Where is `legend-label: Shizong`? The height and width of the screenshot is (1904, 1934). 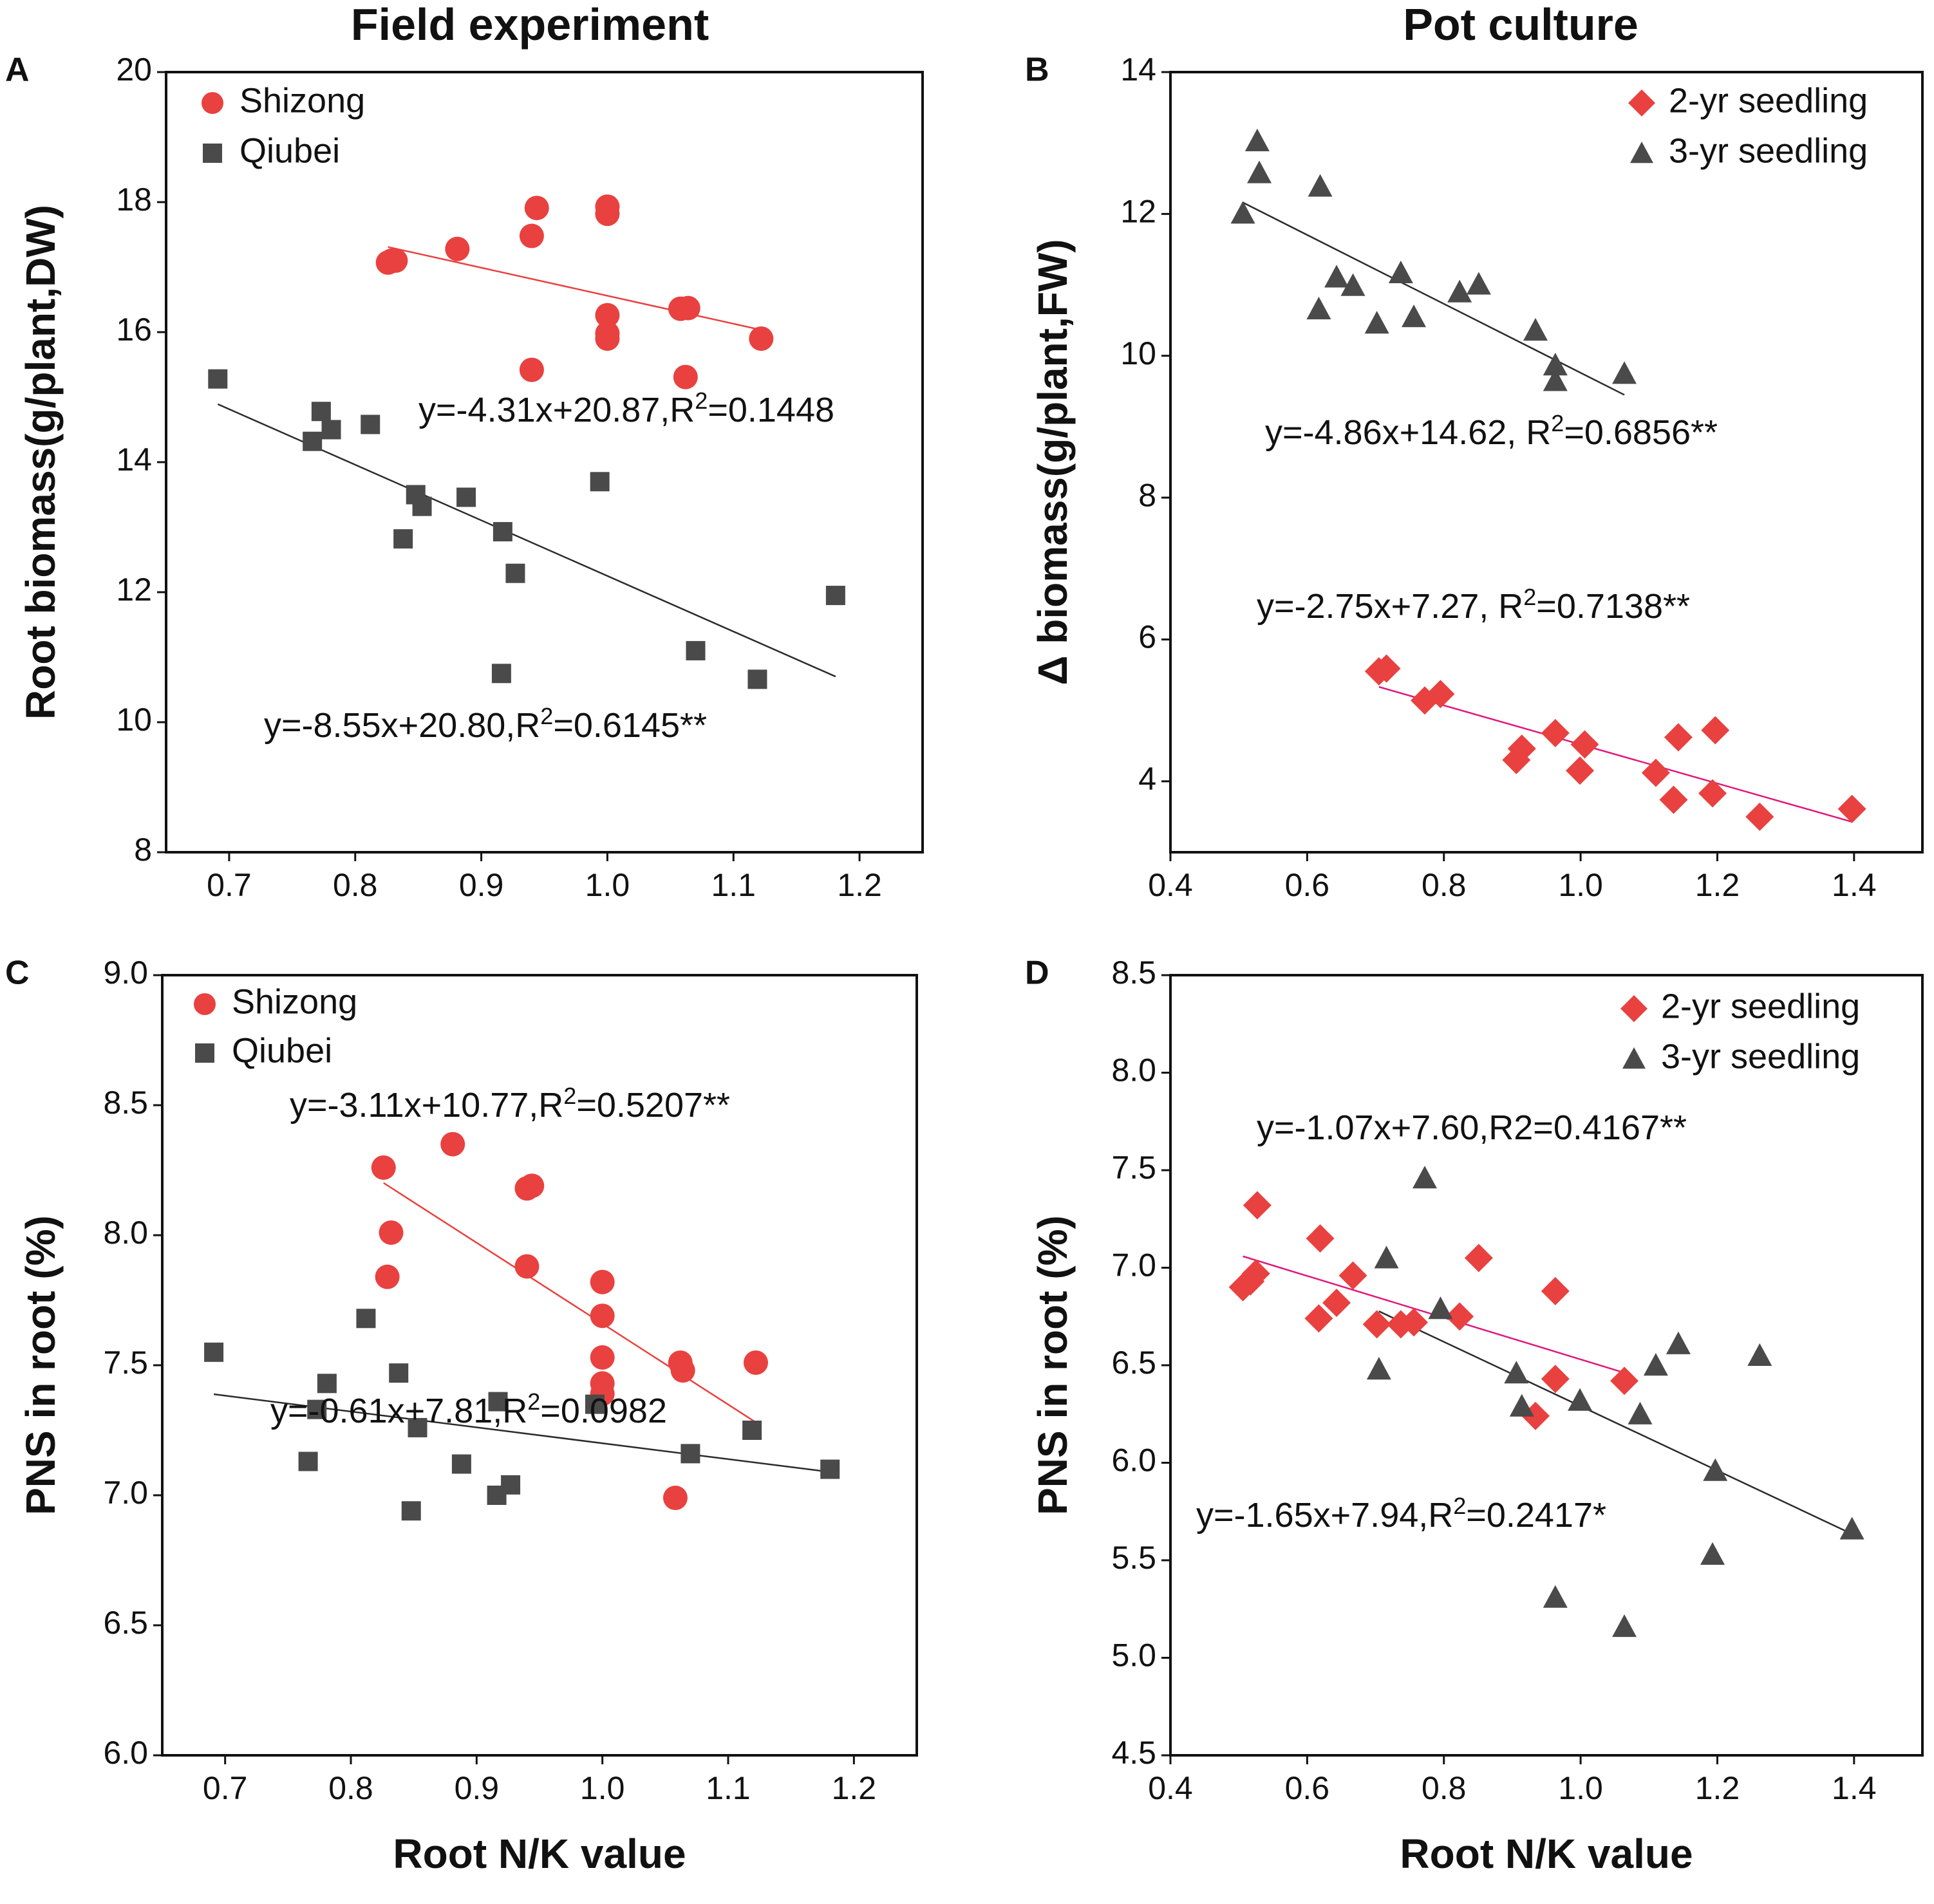 legend-label: Shizong is located at coordinates (302, 100).